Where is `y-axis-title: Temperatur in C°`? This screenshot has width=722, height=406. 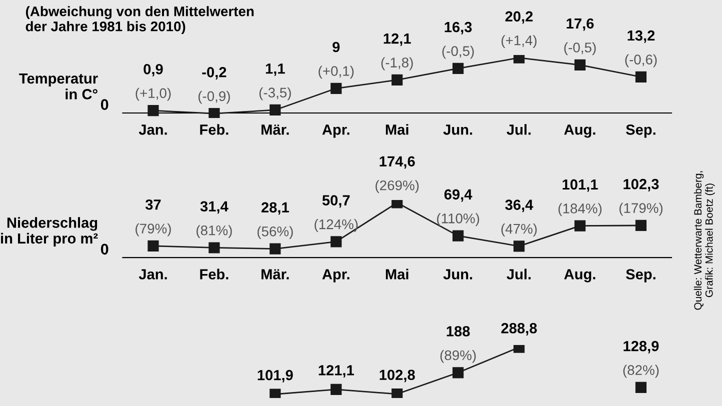
y-axis-title: Temperatur in C° is located at coordinates (58, 86).